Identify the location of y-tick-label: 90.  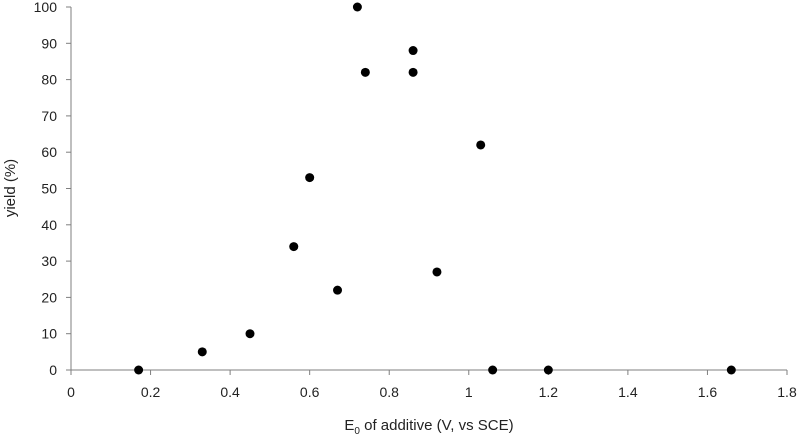
(49, 43).